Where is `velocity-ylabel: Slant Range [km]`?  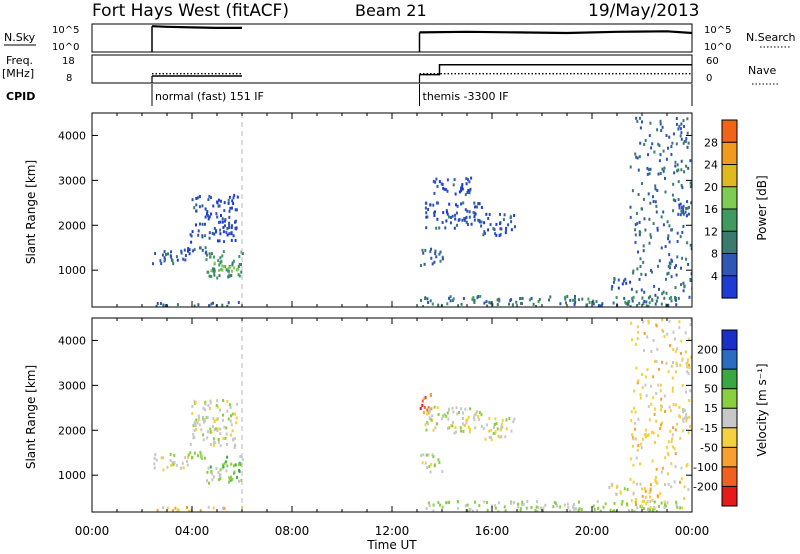 velocity-ylabel: Slant Range [km] is located at coordinates (31, 417).